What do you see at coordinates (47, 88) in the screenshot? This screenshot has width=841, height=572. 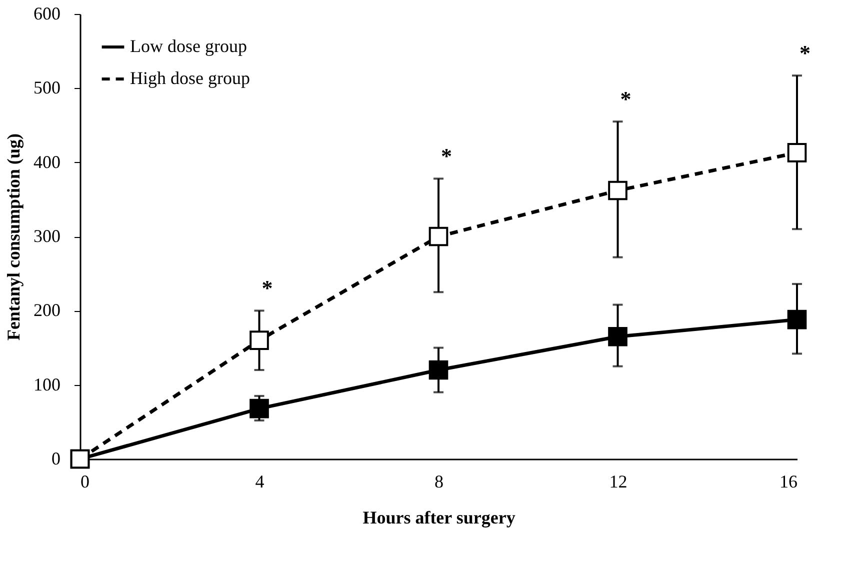 I see `y-tick-label: 500` at bounding box center [47, 88].